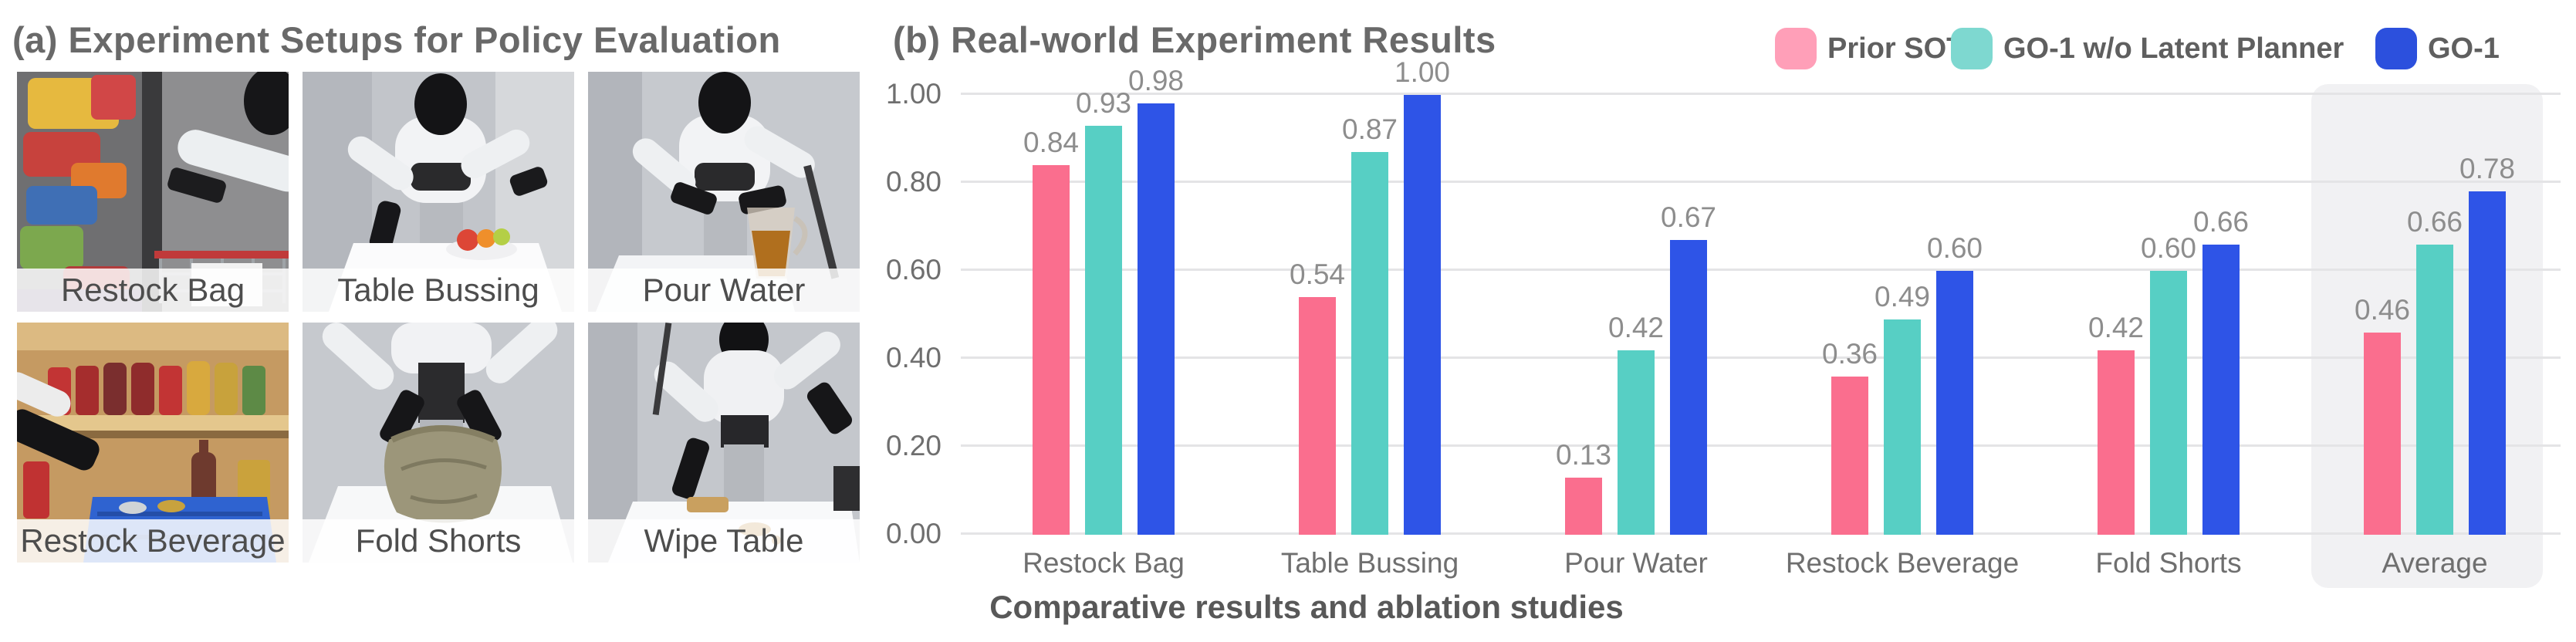 The height and width of the screenshot is (642, 2576). What do you see at coordinates (1902, 315) in the screenshot?
I see `bar-slot-go-1-w-o-latent-planner-restock-beverage: 0.49` at bounding box center [1902, 315].